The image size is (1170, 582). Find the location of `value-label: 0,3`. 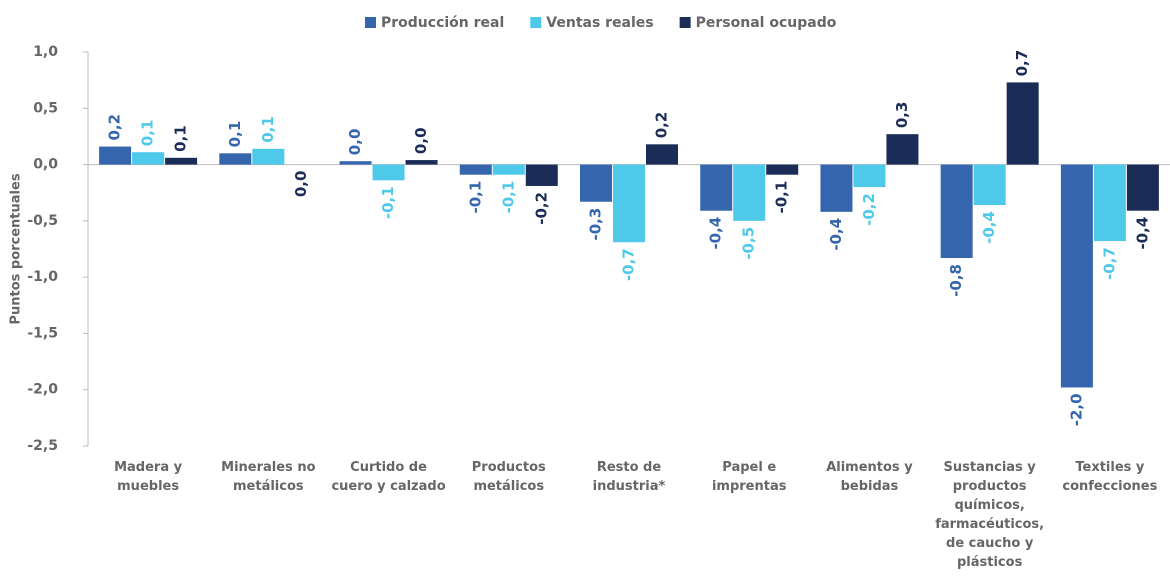

value-label: 0,3 is located at coordinates (902, 115).